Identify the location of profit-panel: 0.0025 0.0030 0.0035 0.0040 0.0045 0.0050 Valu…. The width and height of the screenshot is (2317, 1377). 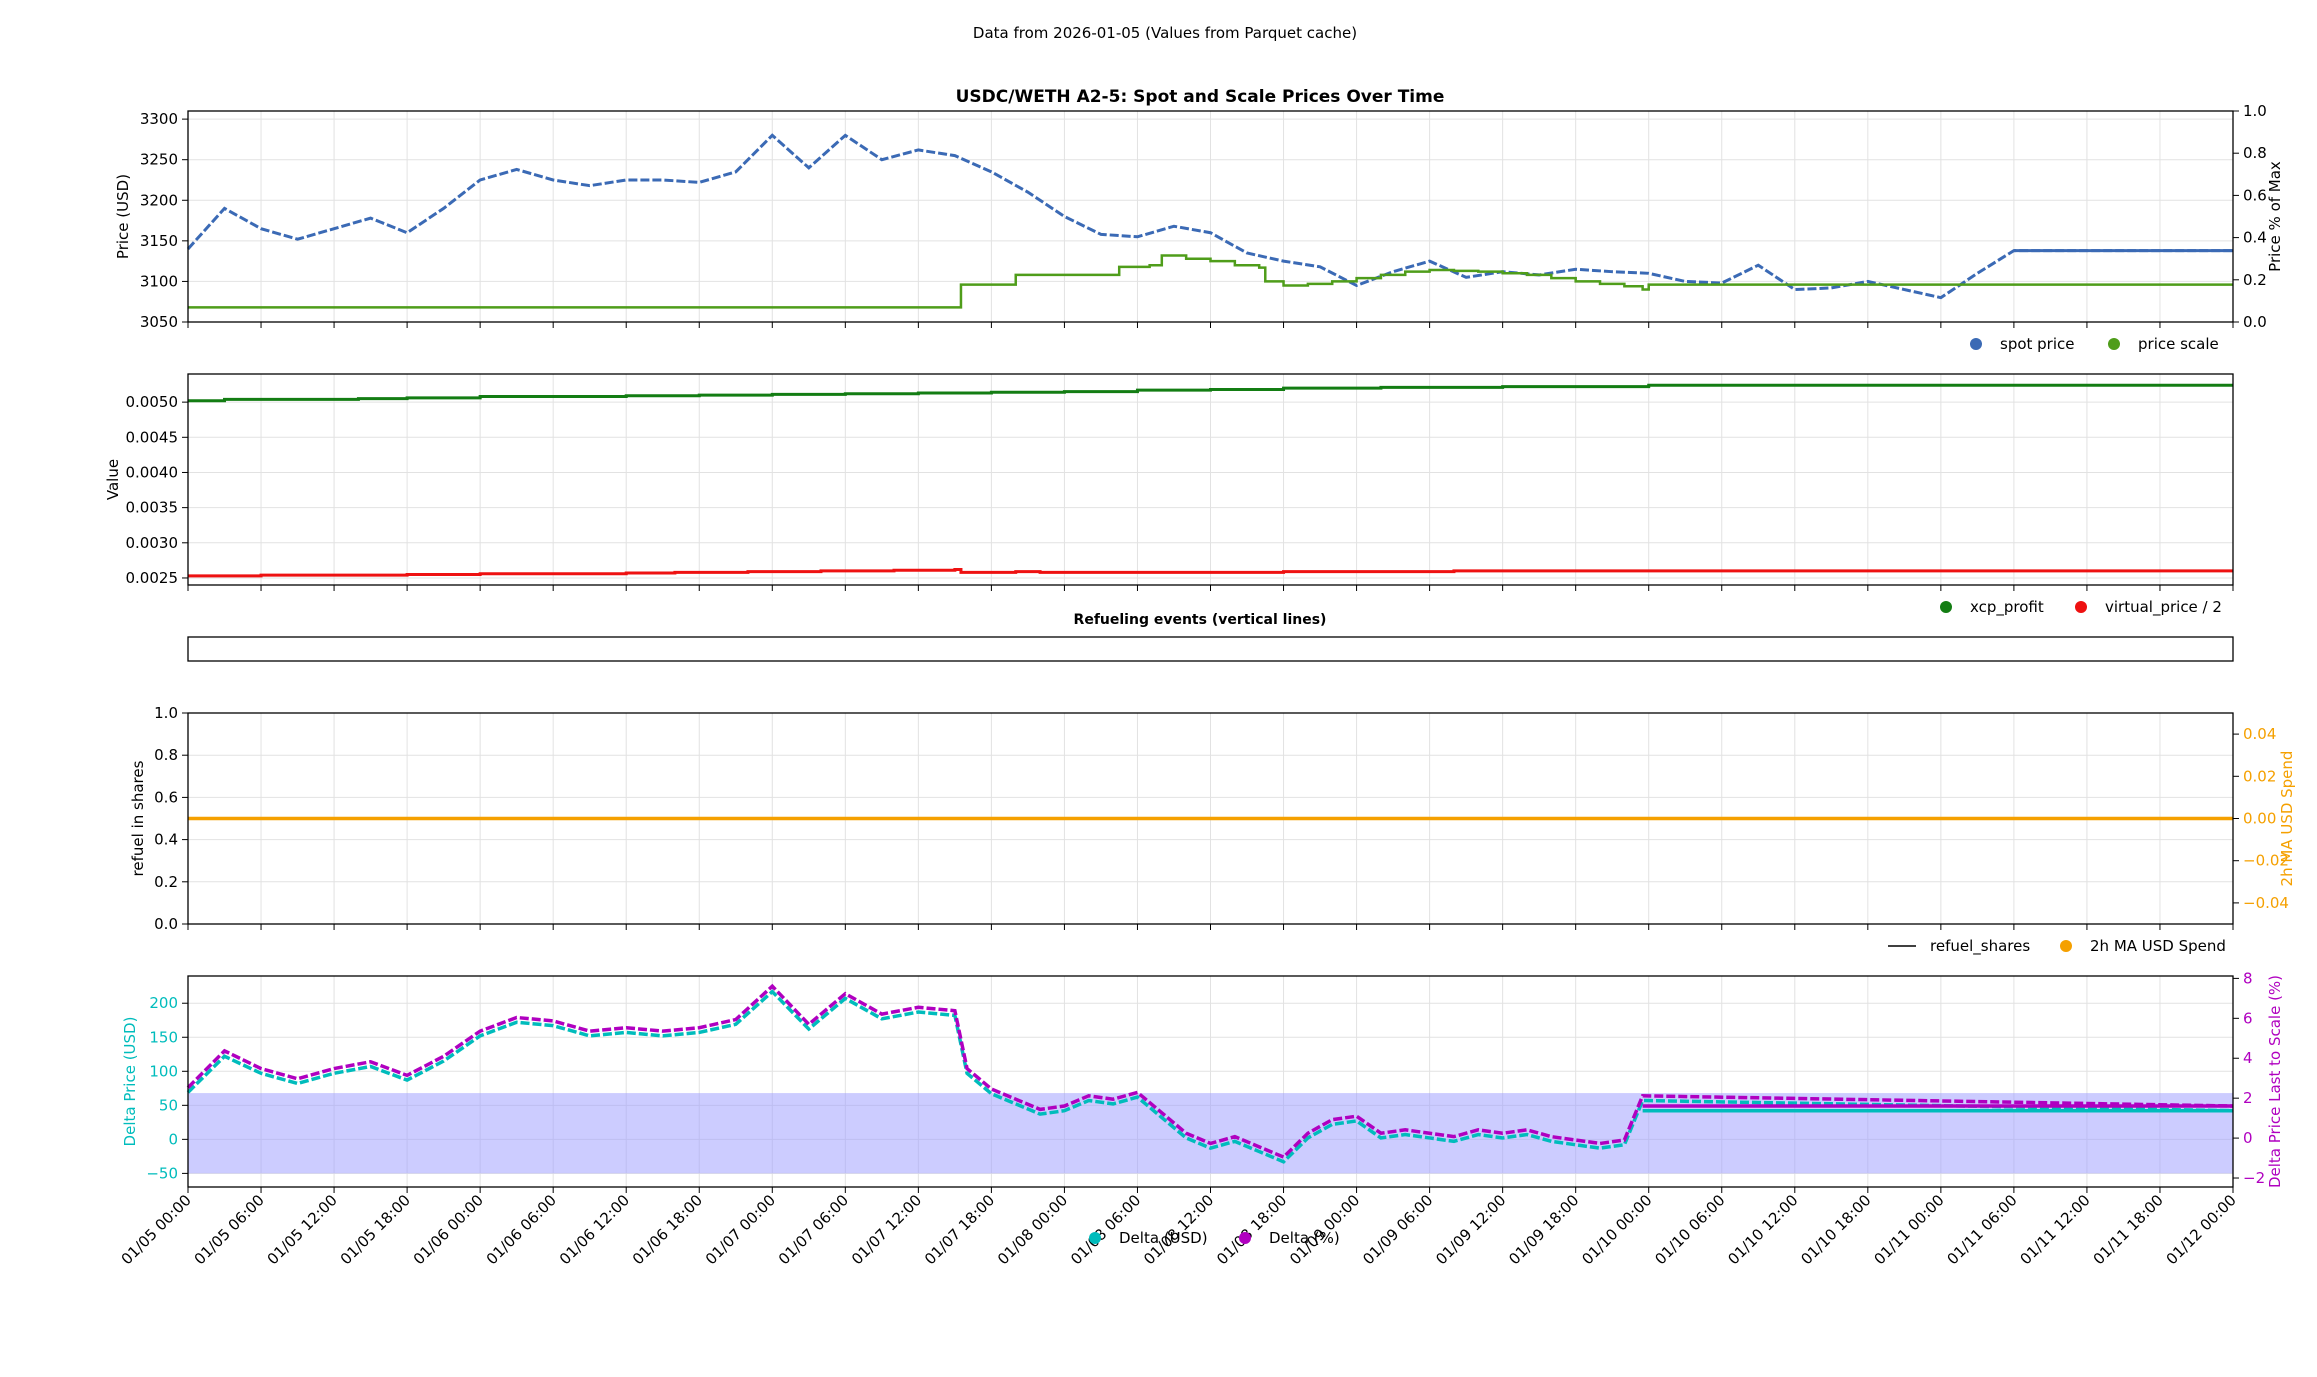
(1169, 482).